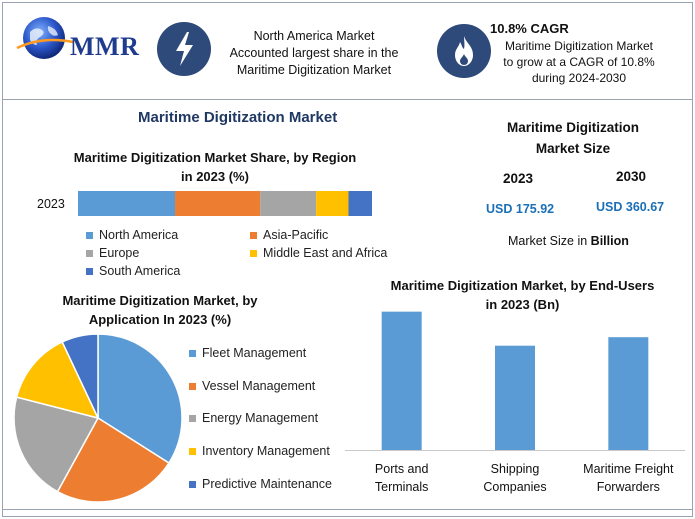 This screenshot has width=695, height=519. I want to click on legend-item-vessel-management: Vessel Management, so click(252, 386).